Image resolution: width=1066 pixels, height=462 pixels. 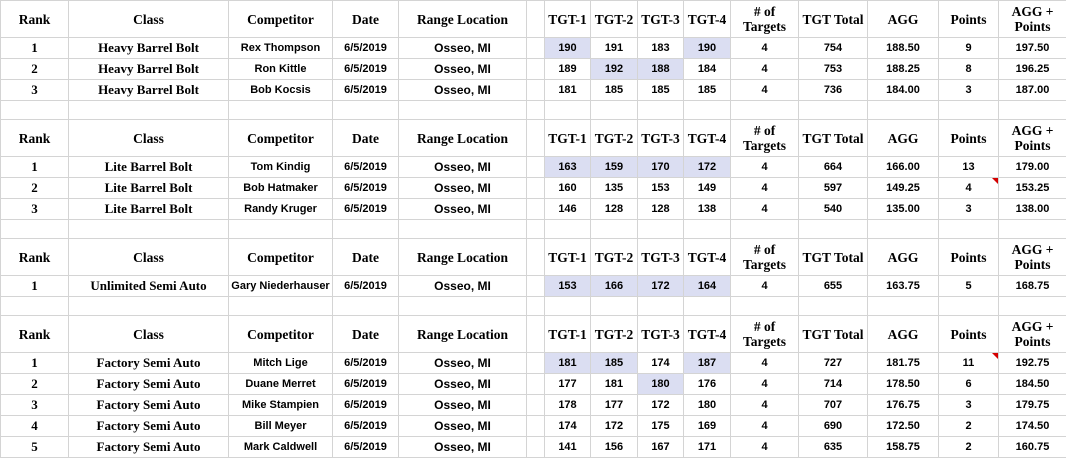 I want to click on cell-points: 8, so click(x=968, y=69).